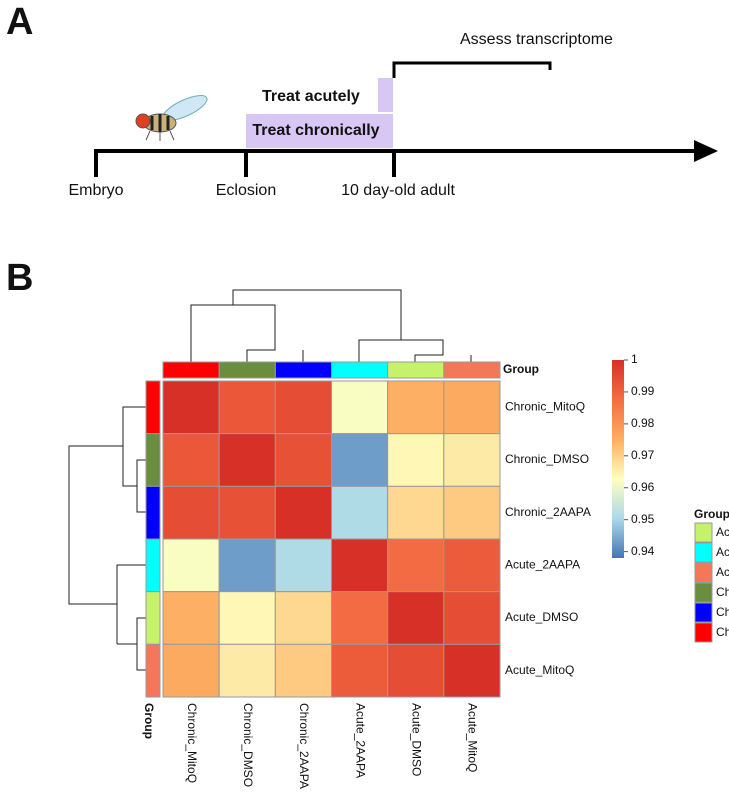 The height and width of the screenshot is (800, 729). I want to click on column-label: Acute_2AAPA, so click(360, 740).